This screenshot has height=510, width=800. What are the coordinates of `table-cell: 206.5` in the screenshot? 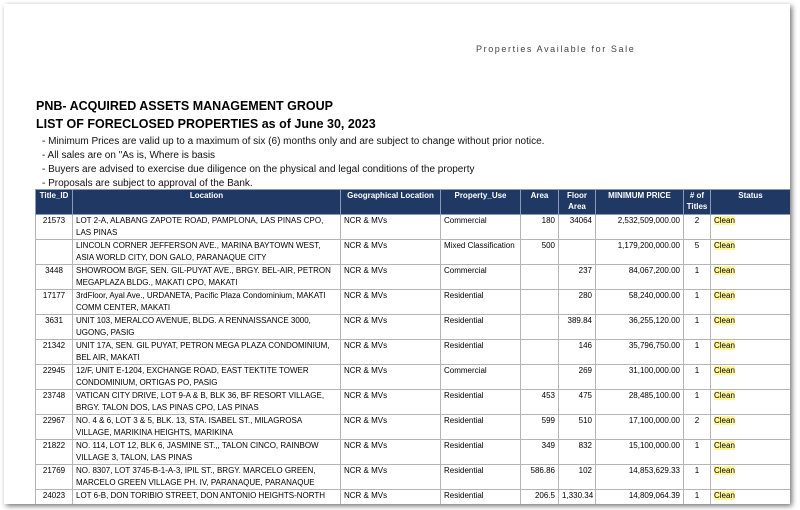 It's located at (539, 496).